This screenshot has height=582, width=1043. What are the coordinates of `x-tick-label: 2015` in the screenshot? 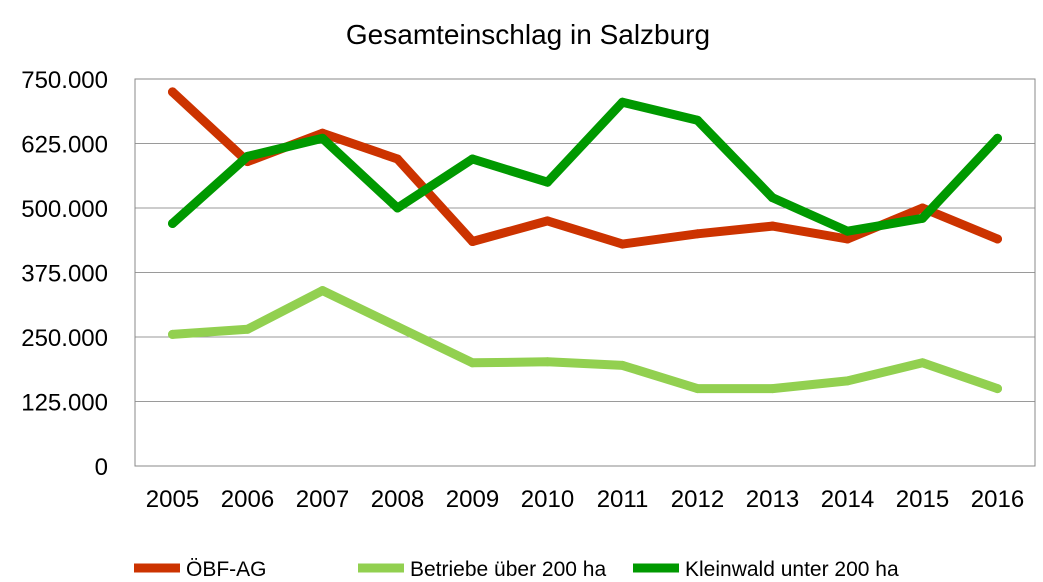 It's located at (922, 499).